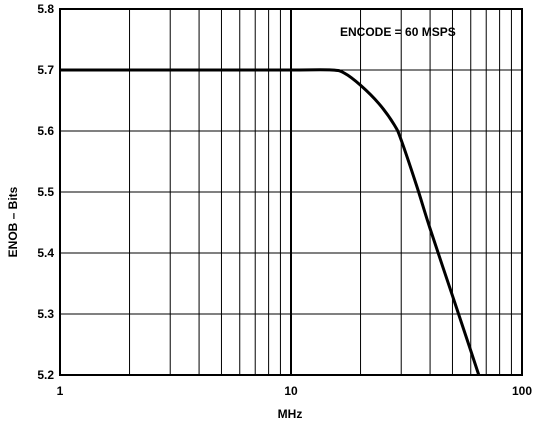 This screenshot has height=423, width=535. Describe the element at coordinates (45, 131) in the screenshot. I see `y-tick-label: 5.6` at that location.